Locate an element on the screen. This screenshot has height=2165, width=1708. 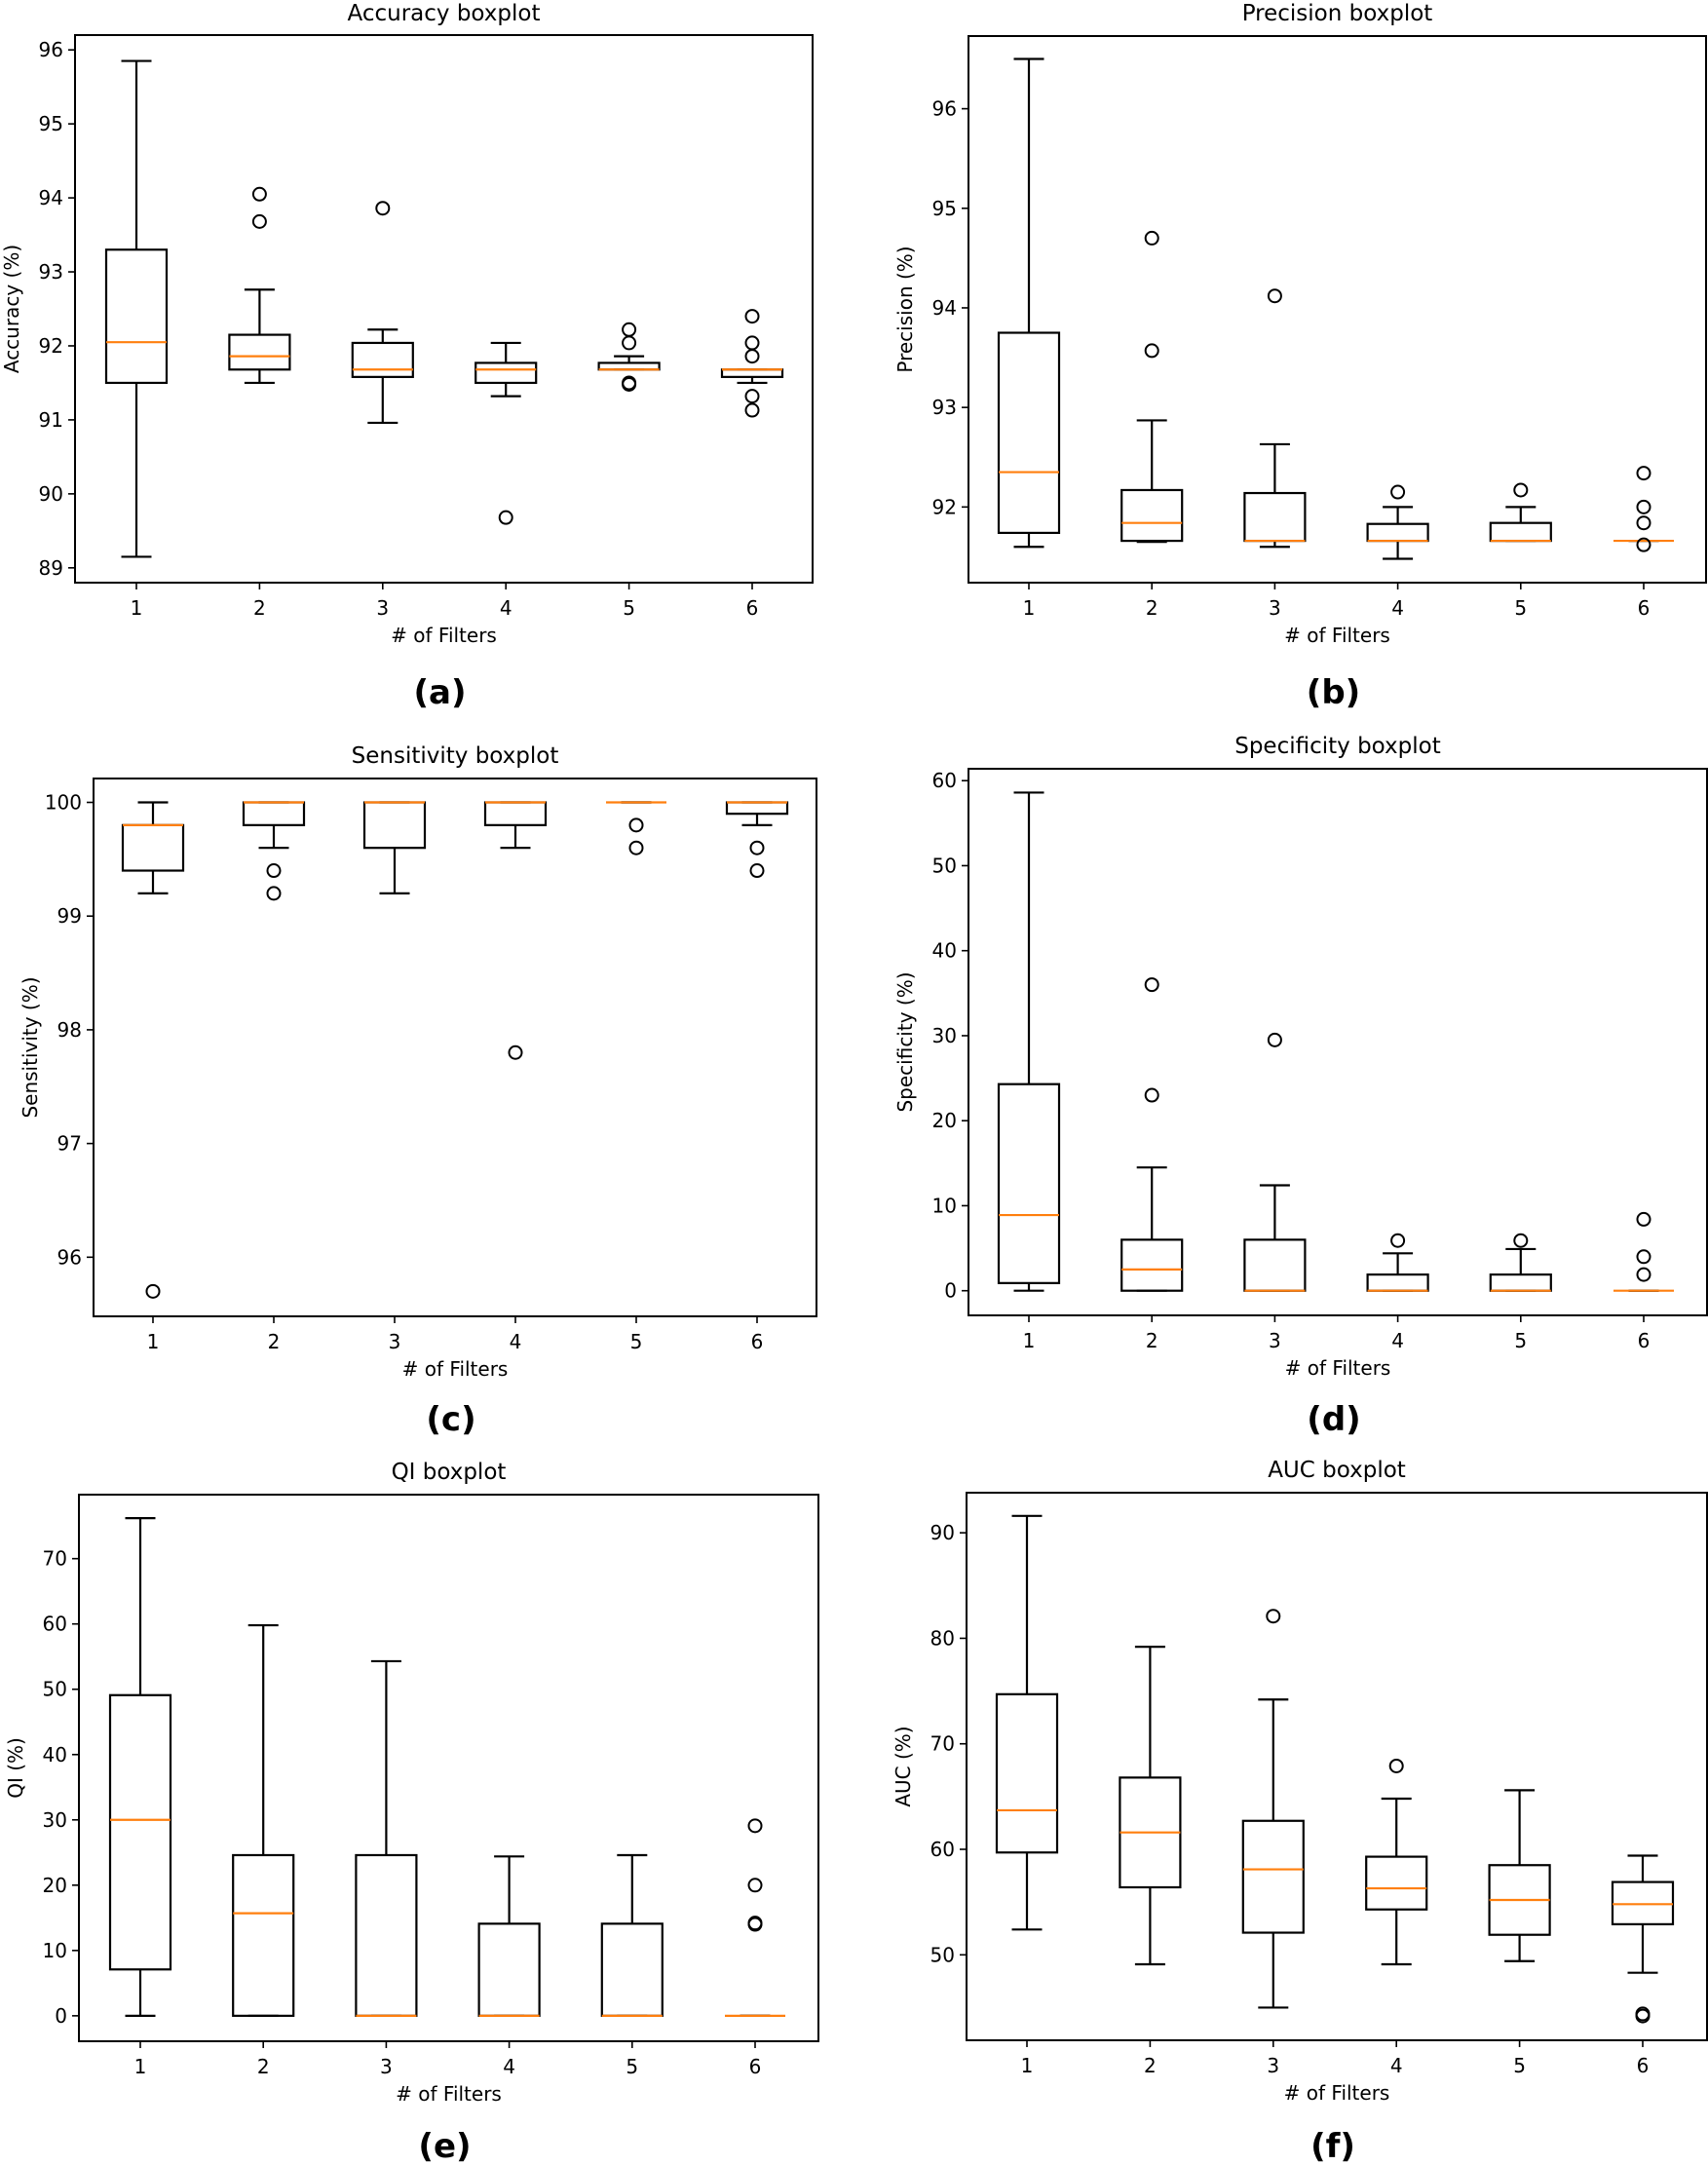
y-axis-label: Sensitivity (%) is located at coordinates (30, 1047).